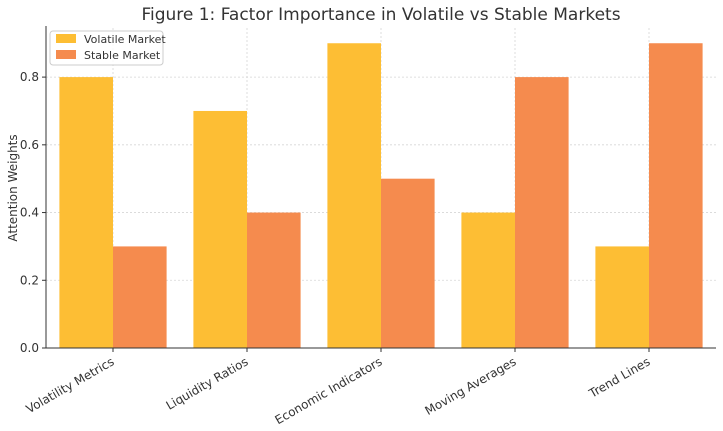  What do you see at coordinates (619, 377) in the screenshot?
I see `x-tick-label: Trend Lines` at bounding box center [619, 377].